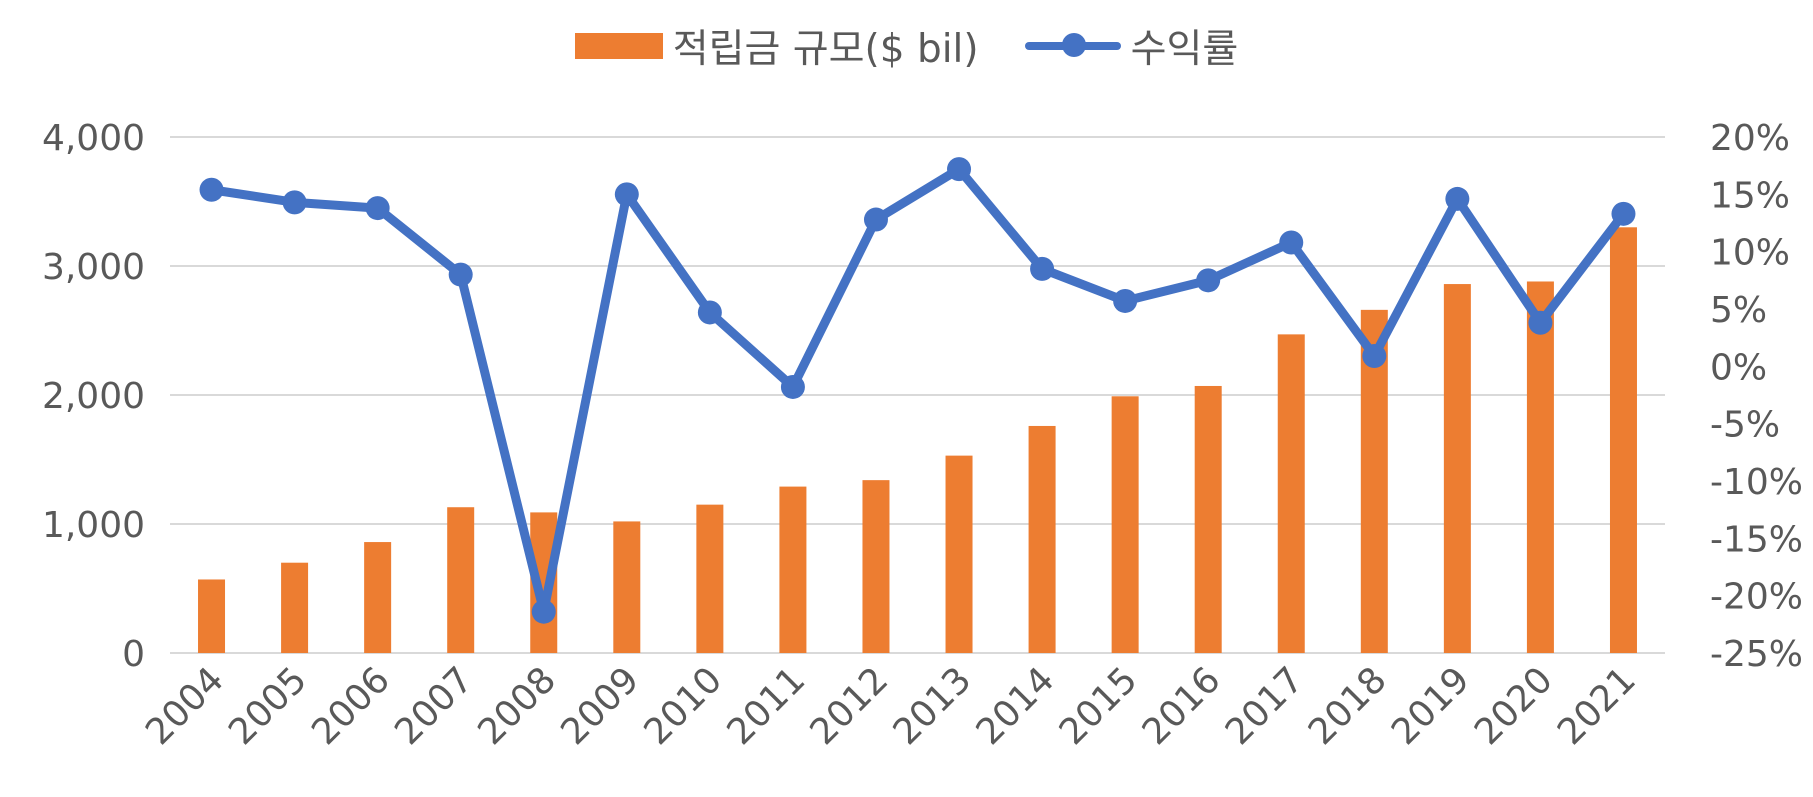 The height and width of the screenshot is (797, 1813). Describe the element at coordinates (434, 706) in the screenshot. I see `x-tick-label: 2007` at that location.